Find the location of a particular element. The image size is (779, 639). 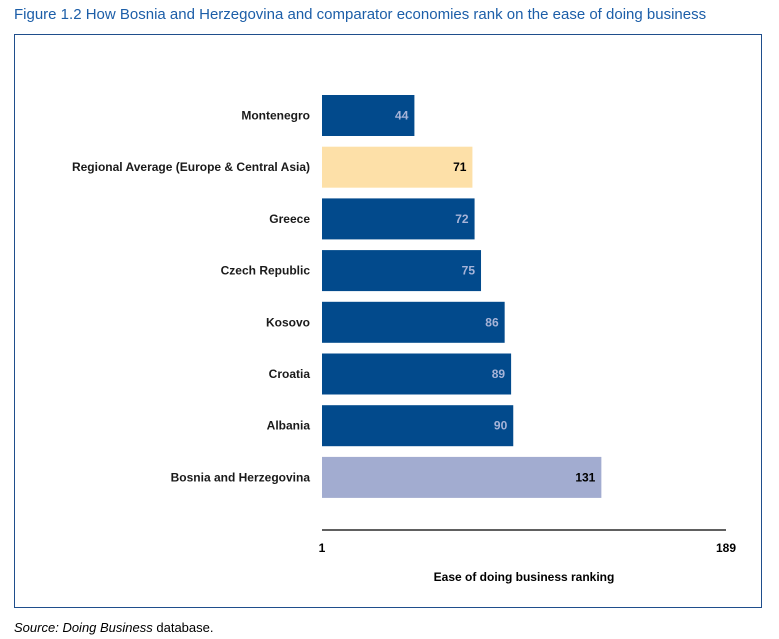

value-label: 75 is located at coordinates (469, 271).